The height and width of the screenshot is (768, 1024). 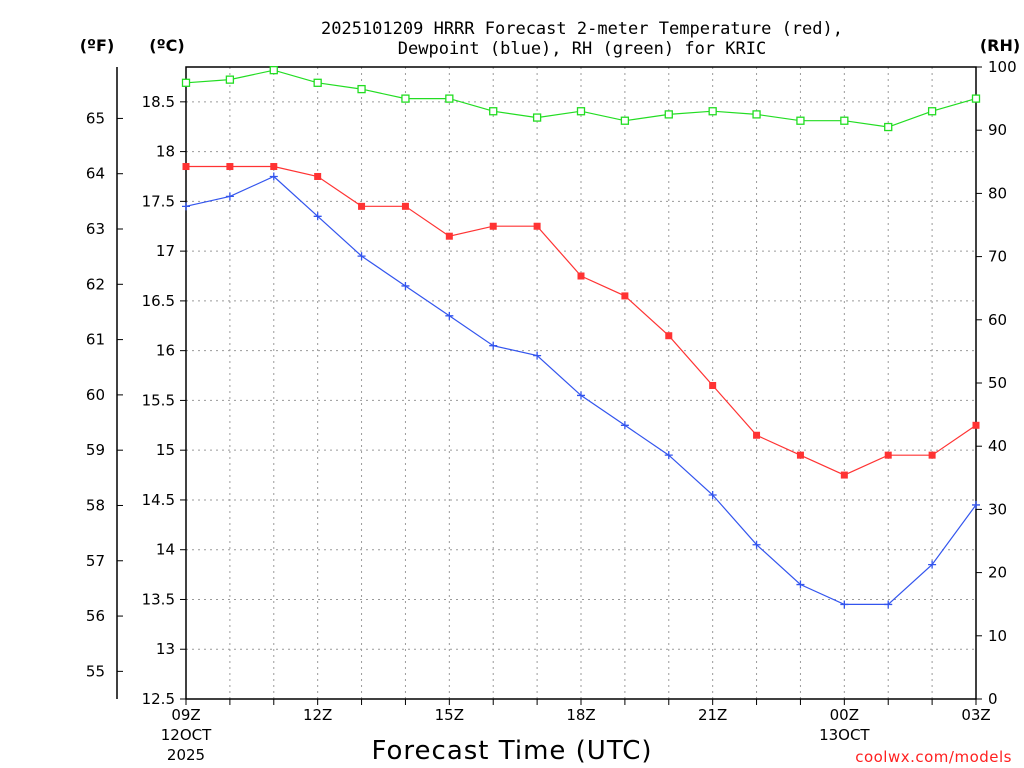 I want to click on fahrenheit-tick-label: 64, so click(x=95, y=174).